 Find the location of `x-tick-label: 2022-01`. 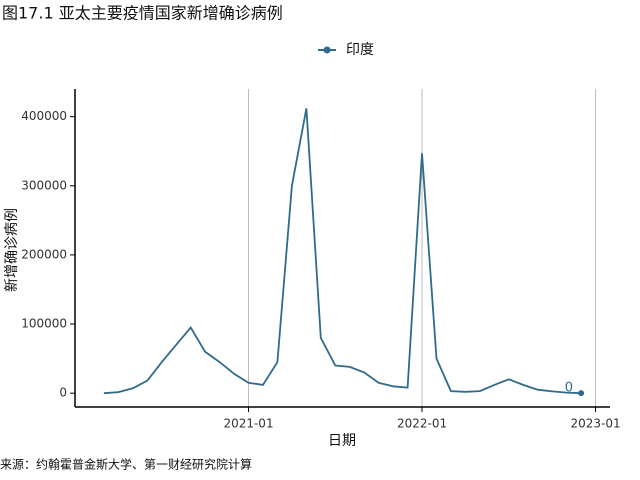

x-tick-label: 2022-01 is located at coordinates (422, 424).